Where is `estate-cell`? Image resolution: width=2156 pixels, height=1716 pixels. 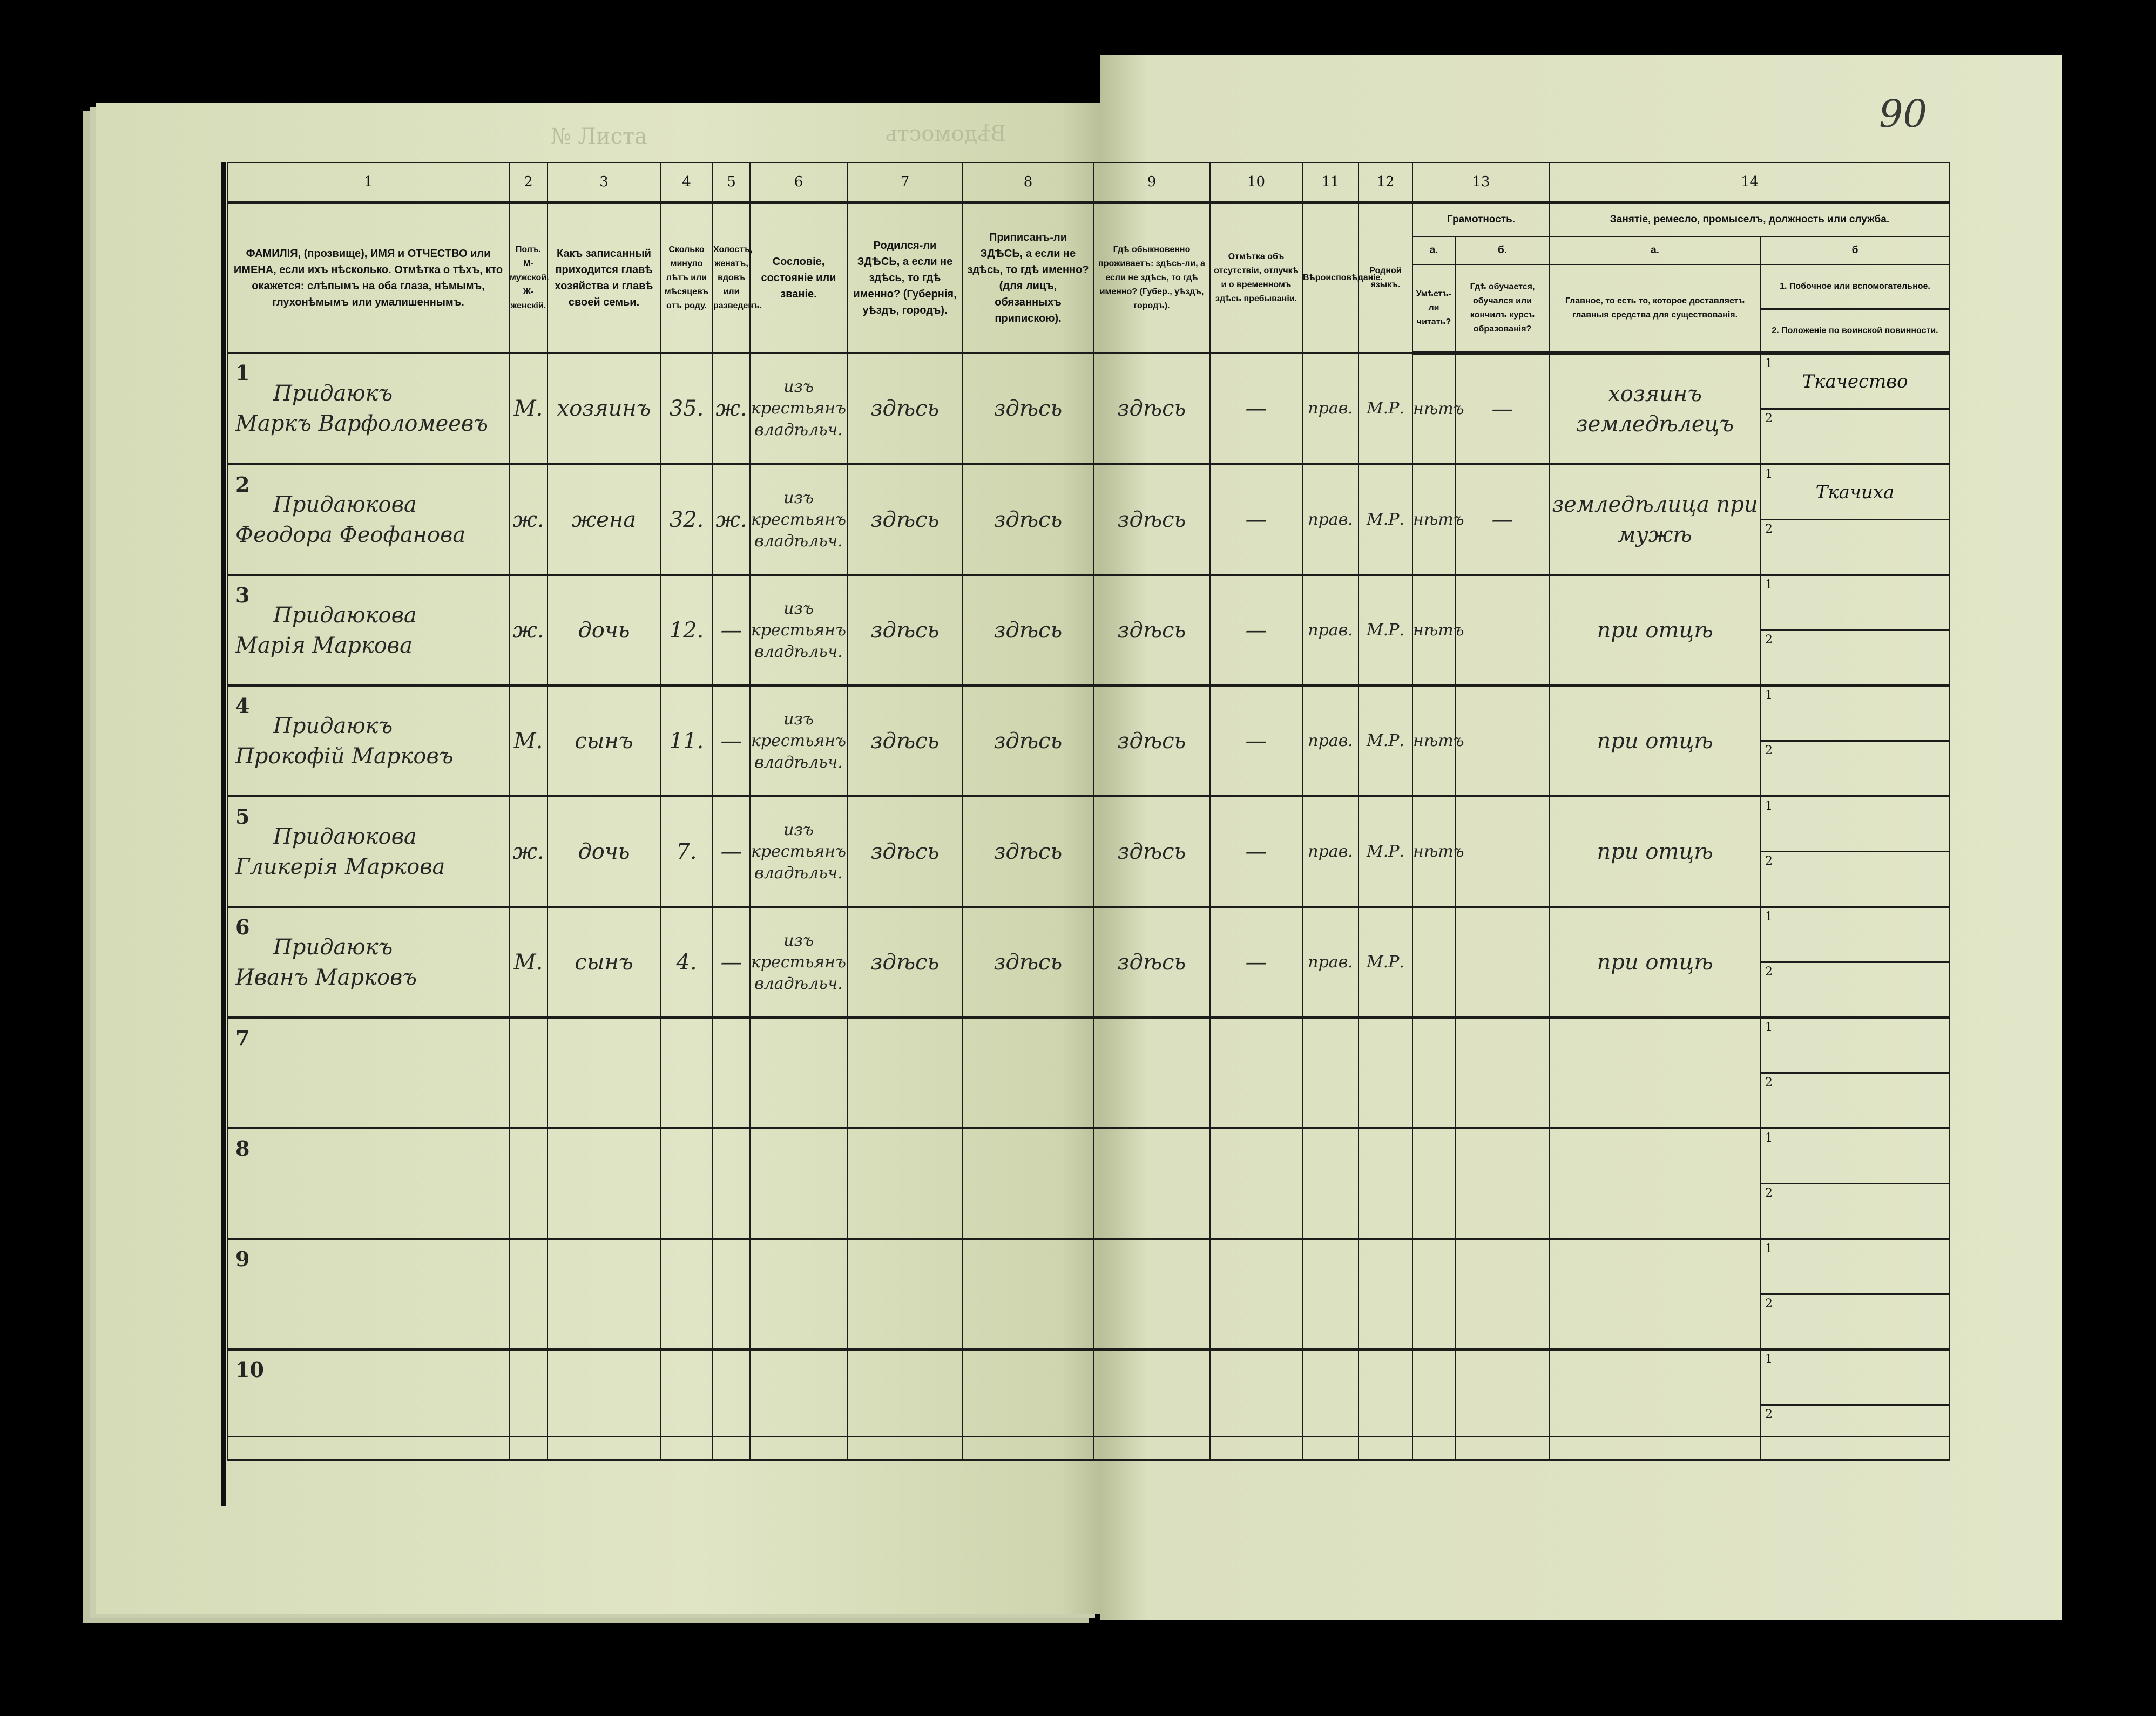 estate-cell is located at coordinates (798, 1295).